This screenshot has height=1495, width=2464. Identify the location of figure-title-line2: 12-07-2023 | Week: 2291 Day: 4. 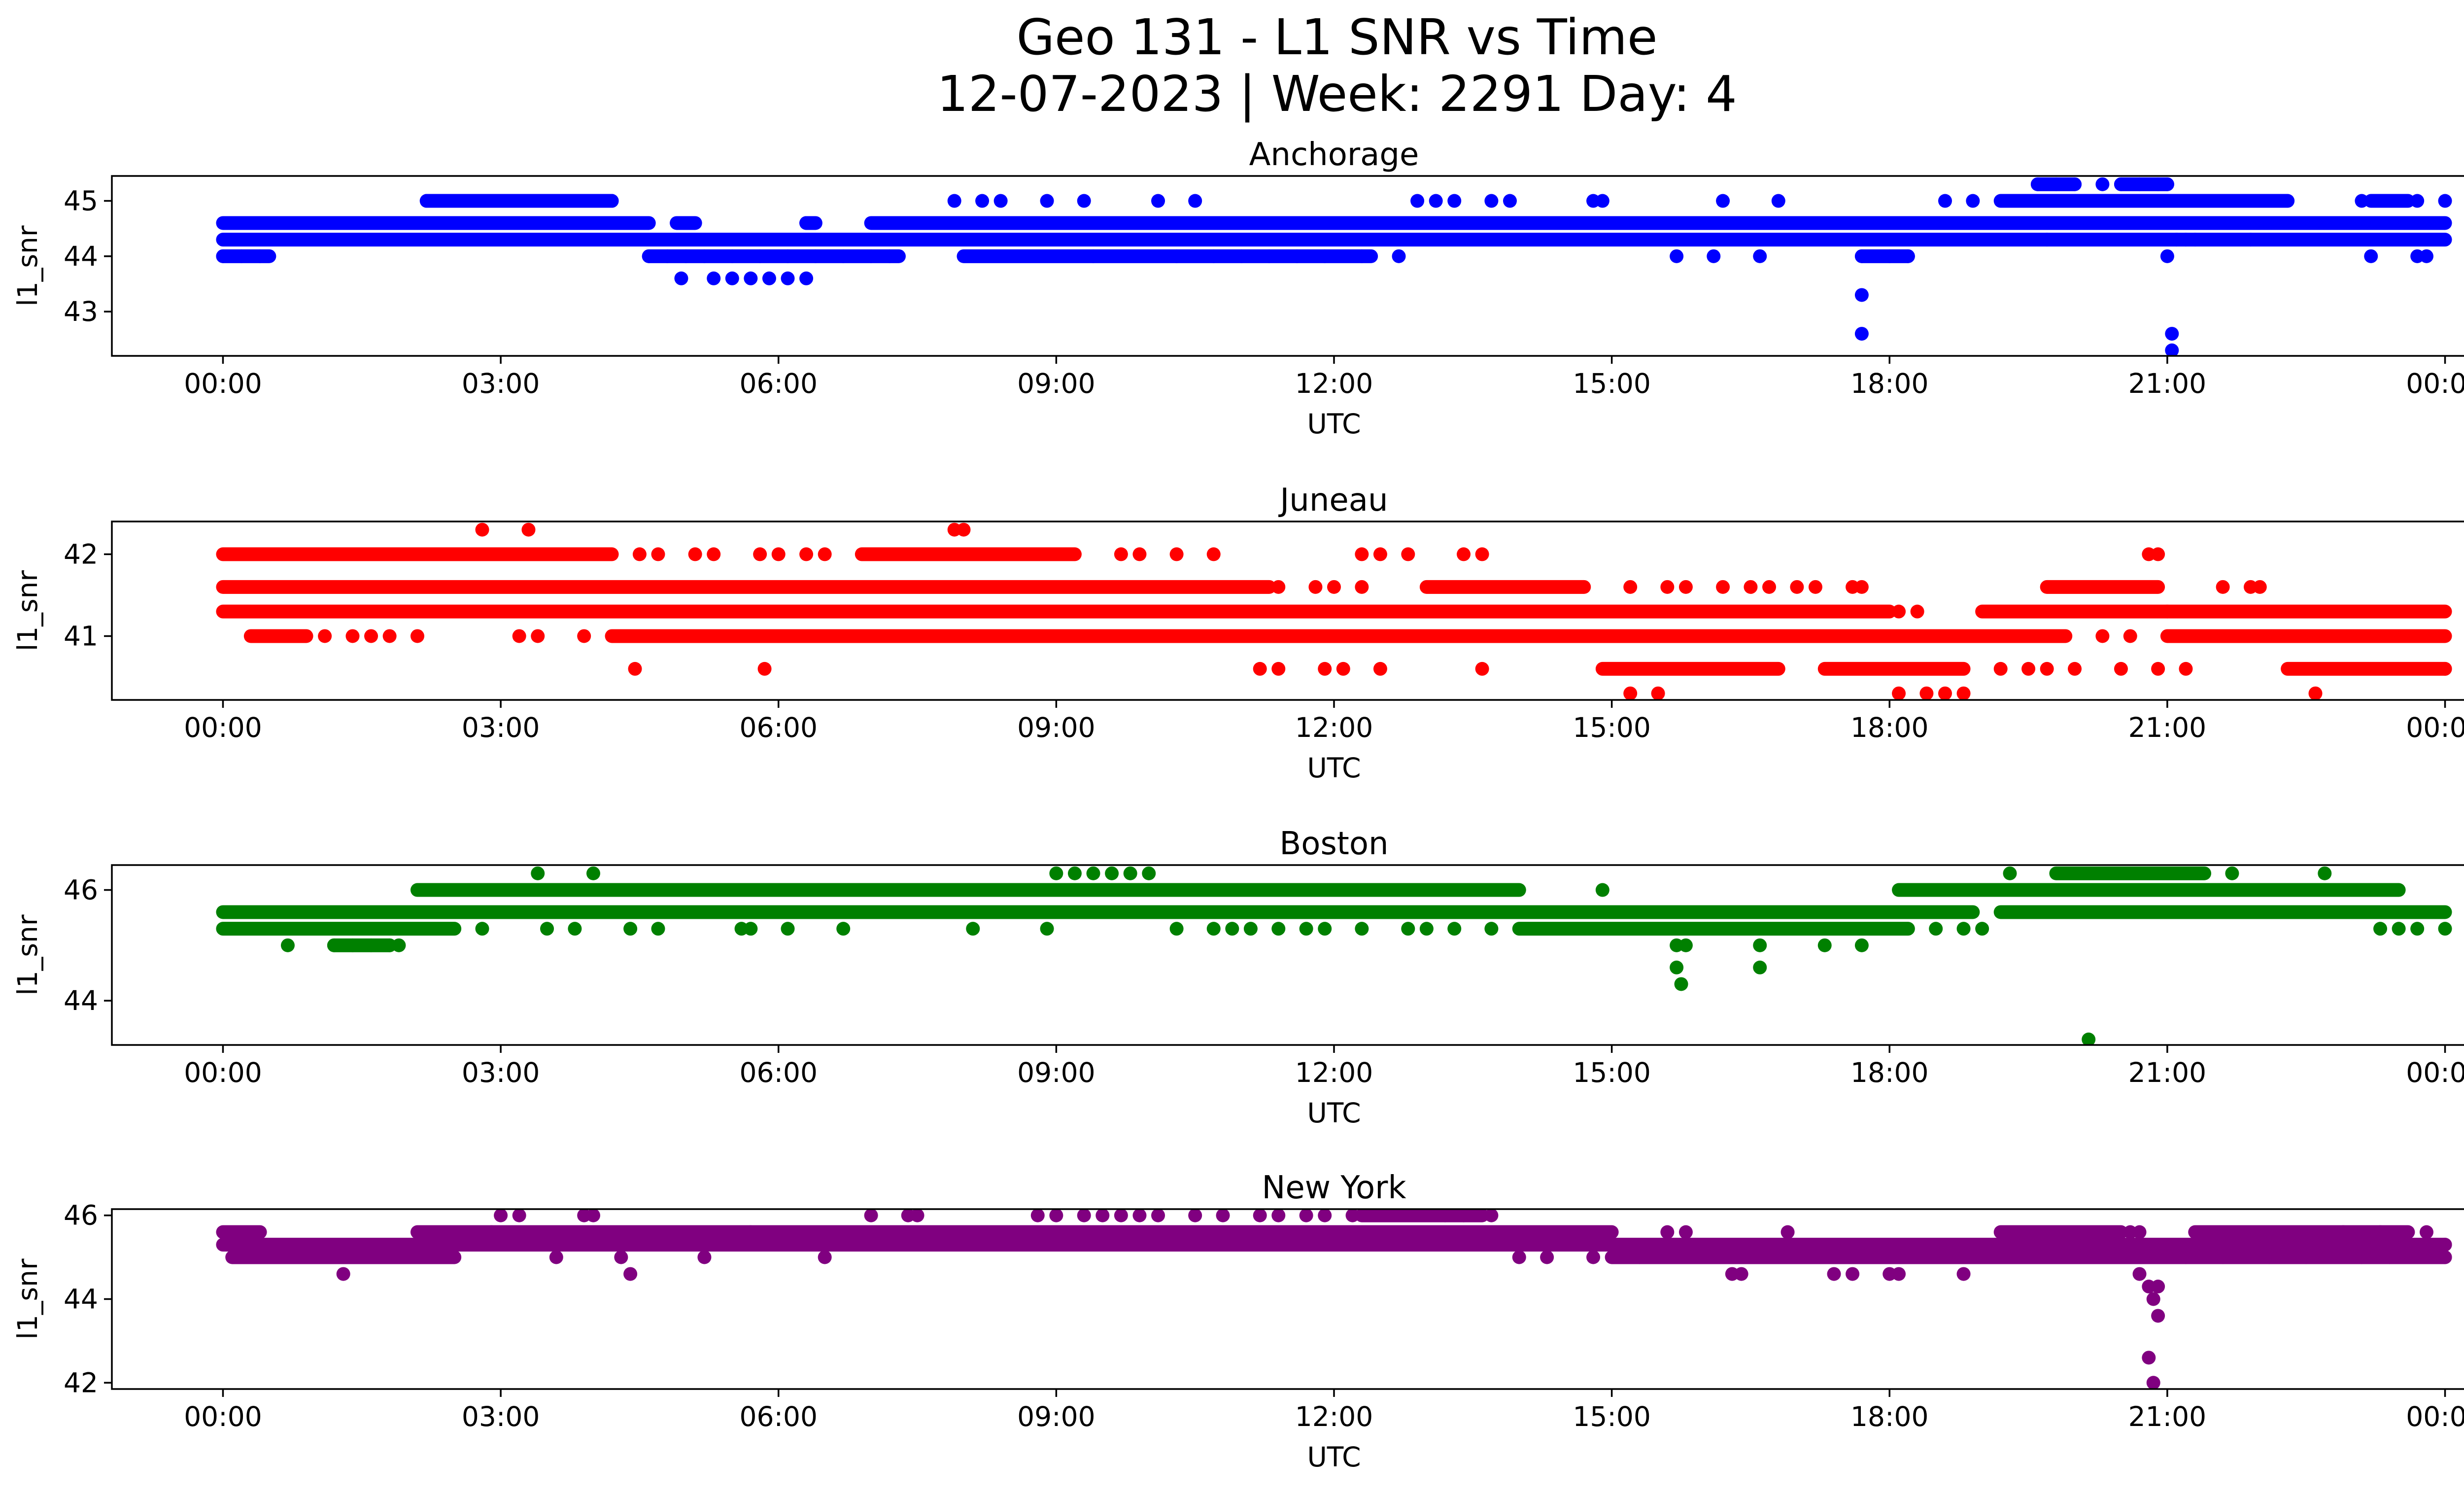
(1337, 94).